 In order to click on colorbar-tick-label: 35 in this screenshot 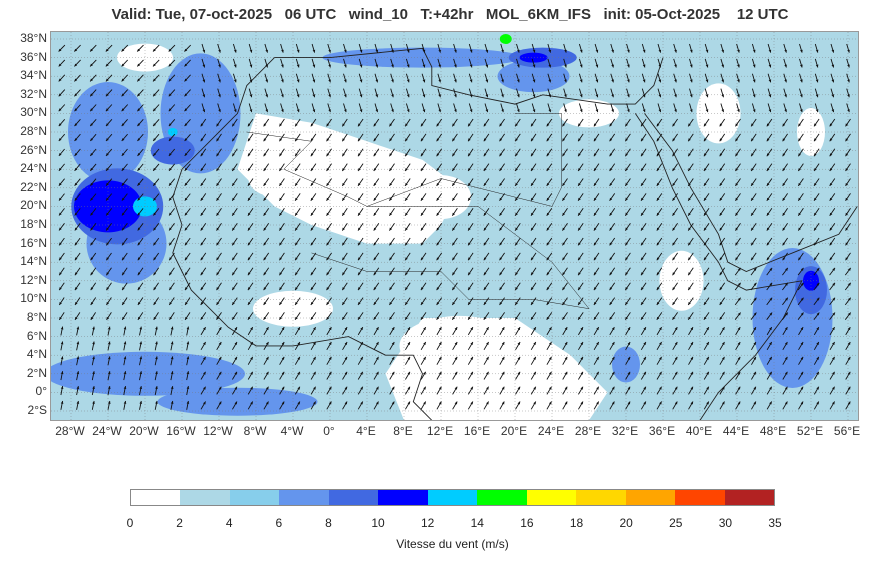, I will do `click(775, 523)`.